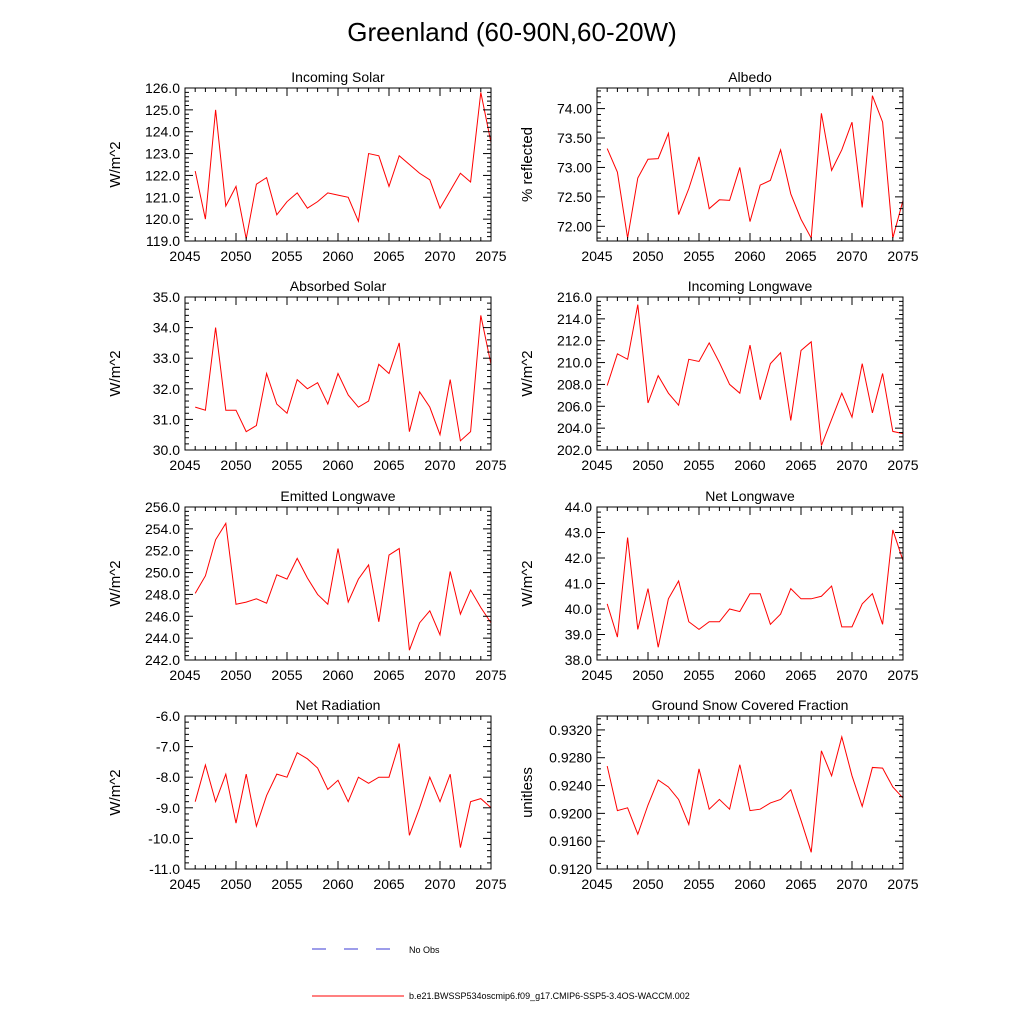 Image resolution: width=1024 pixels, height=1024 pixels. I want to click on y-tick-label: 39.0, so click(578, 635).